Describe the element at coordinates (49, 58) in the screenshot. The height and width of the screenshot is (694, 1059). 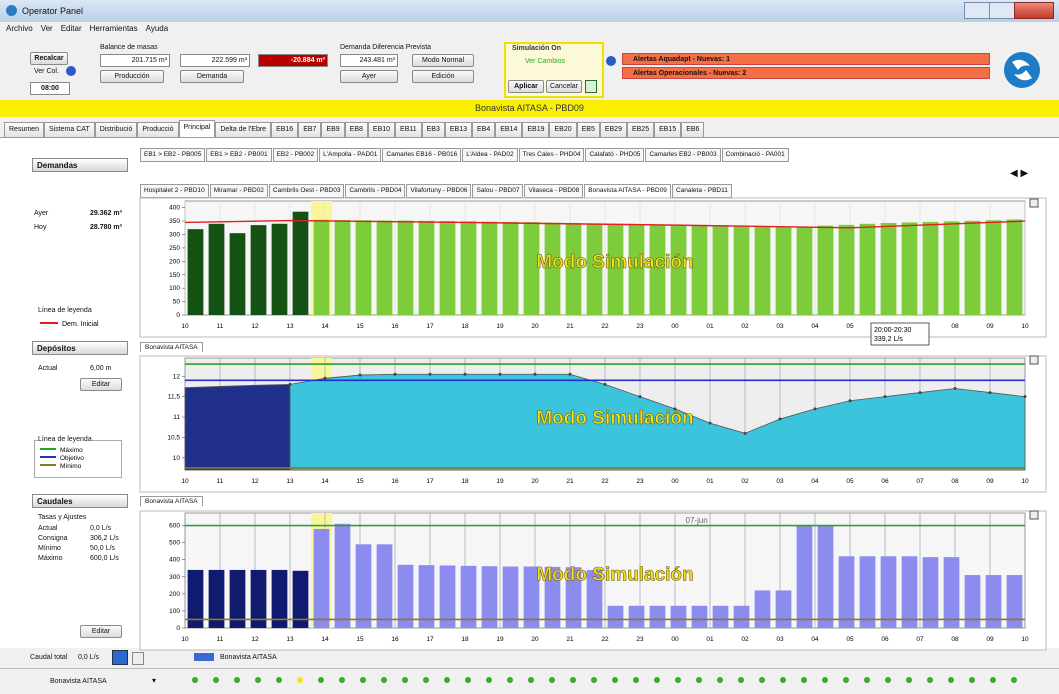
I see `recalc-button: Recalcar` at that location.